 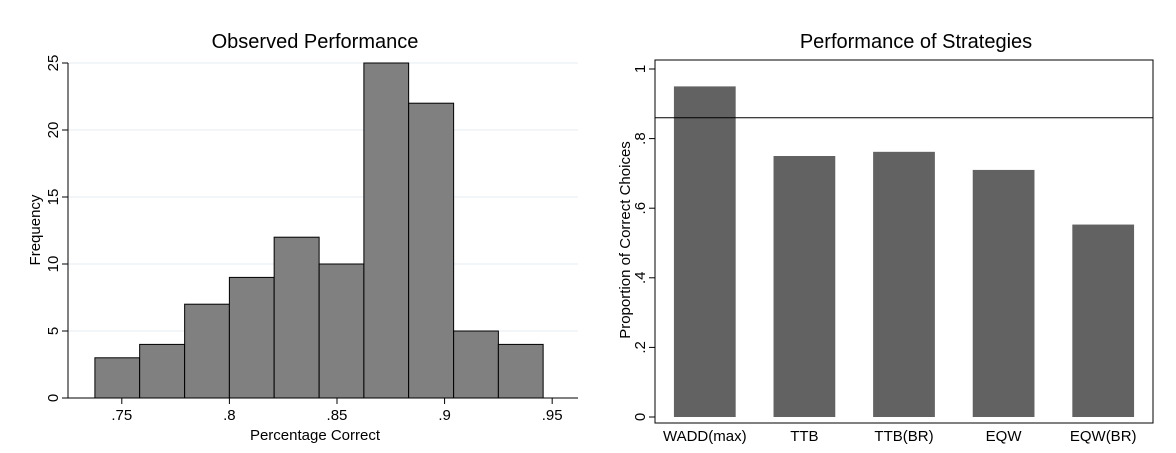 What do you see at coordinates (53, 264) in the screenshot?
I see `y-tick-label: 10` at bounding box center [53, 264].